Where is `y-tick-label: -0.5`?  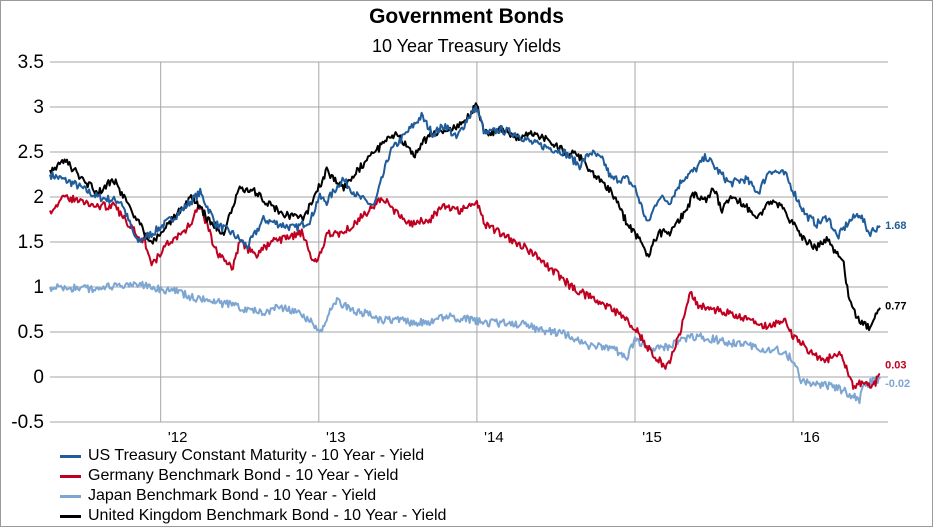 y-tick-label: -0.5 is located at coordinates (27, 422).